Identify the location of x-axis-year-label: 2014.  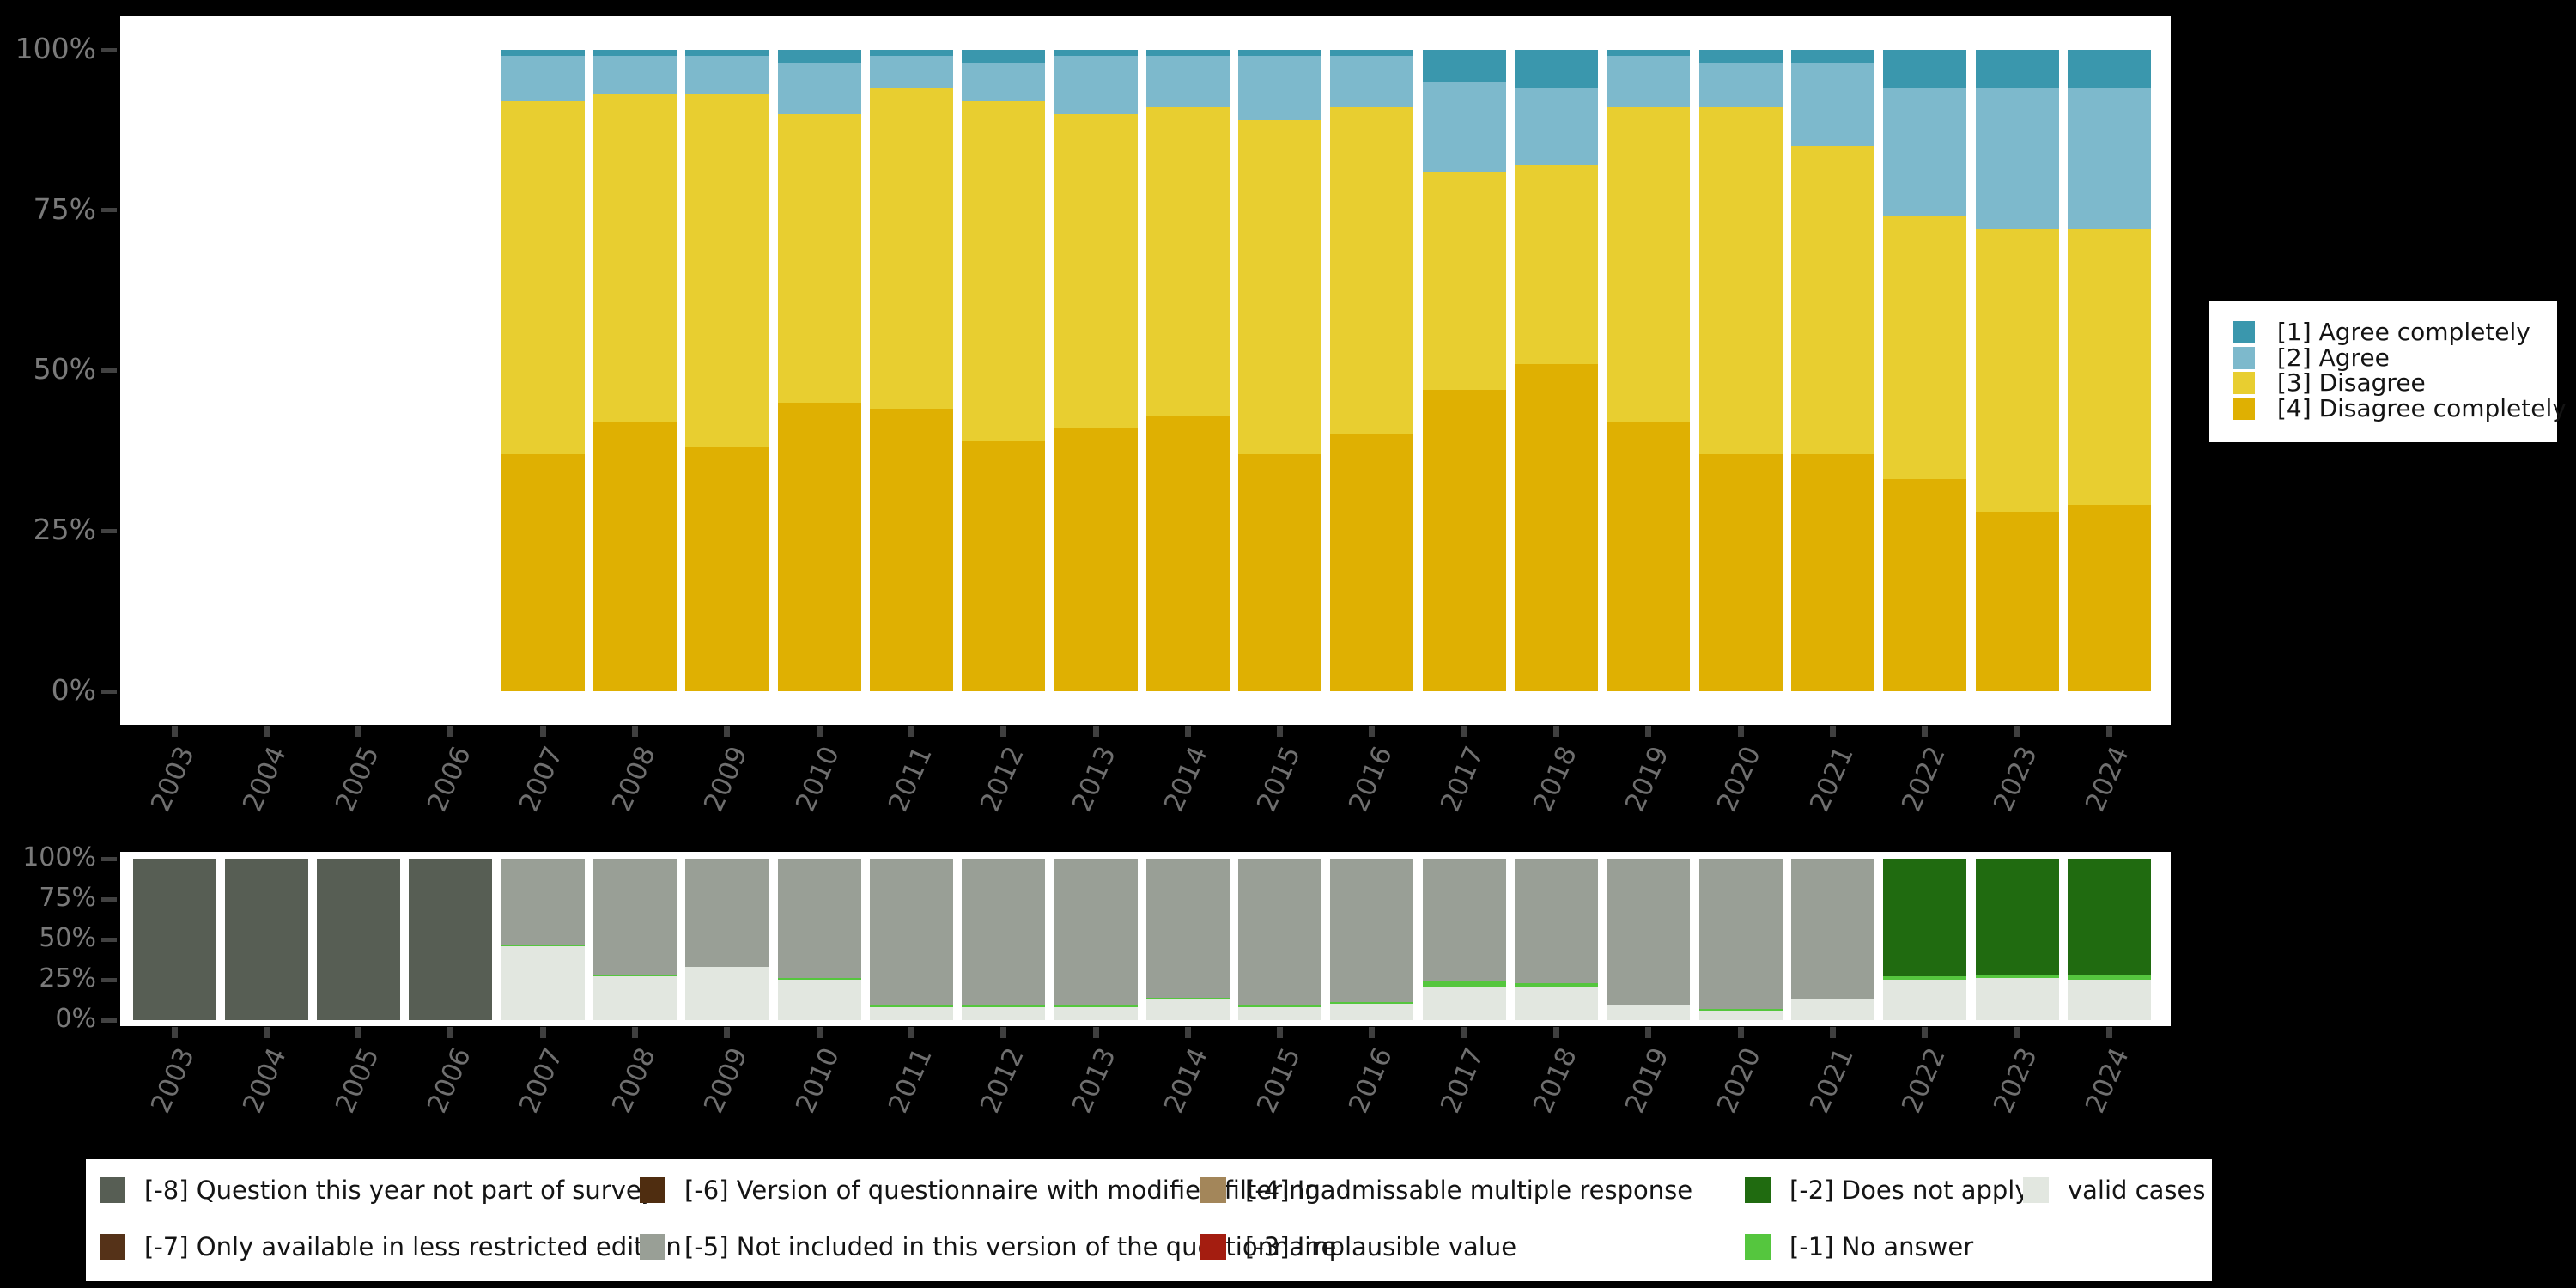
(1186, 779).